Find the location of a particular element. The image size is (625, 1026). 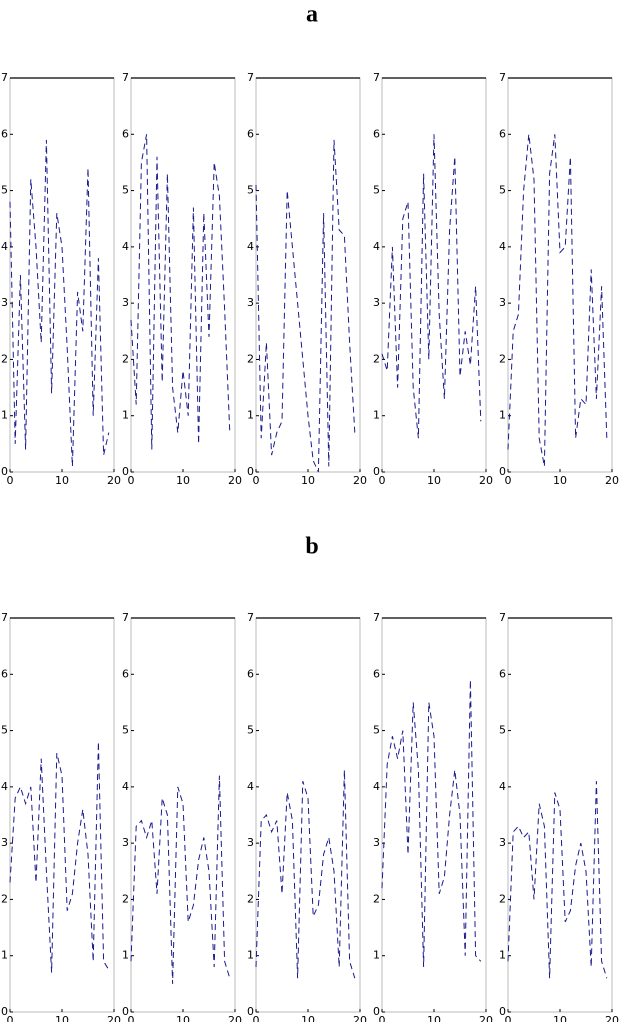

panel-label: a is located at coordinates (312, 15).